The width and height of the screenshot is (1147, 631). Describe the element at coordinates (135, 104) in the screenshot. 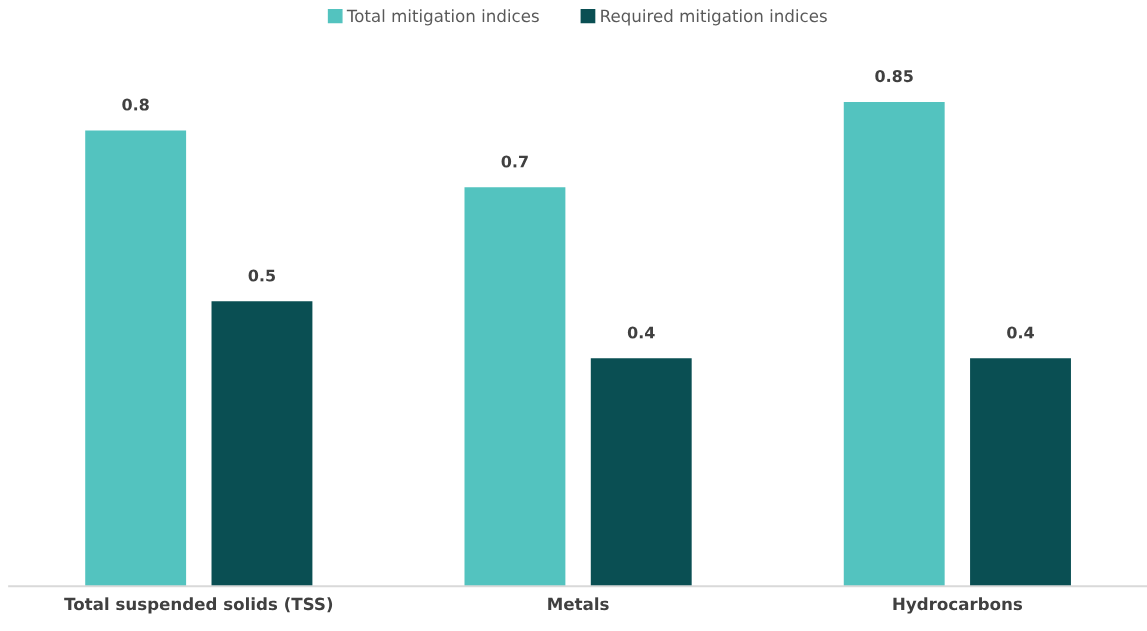

I see `data-label: 0.8` at that location.